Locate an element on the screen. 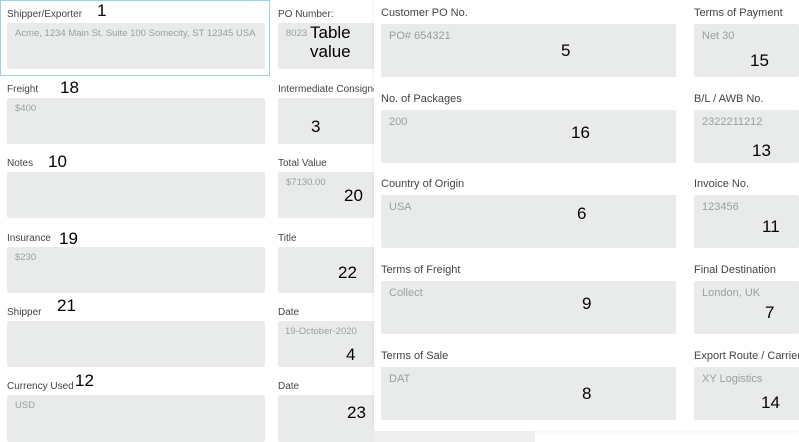  tag-11: 11 is located at coordinates (771, 226).